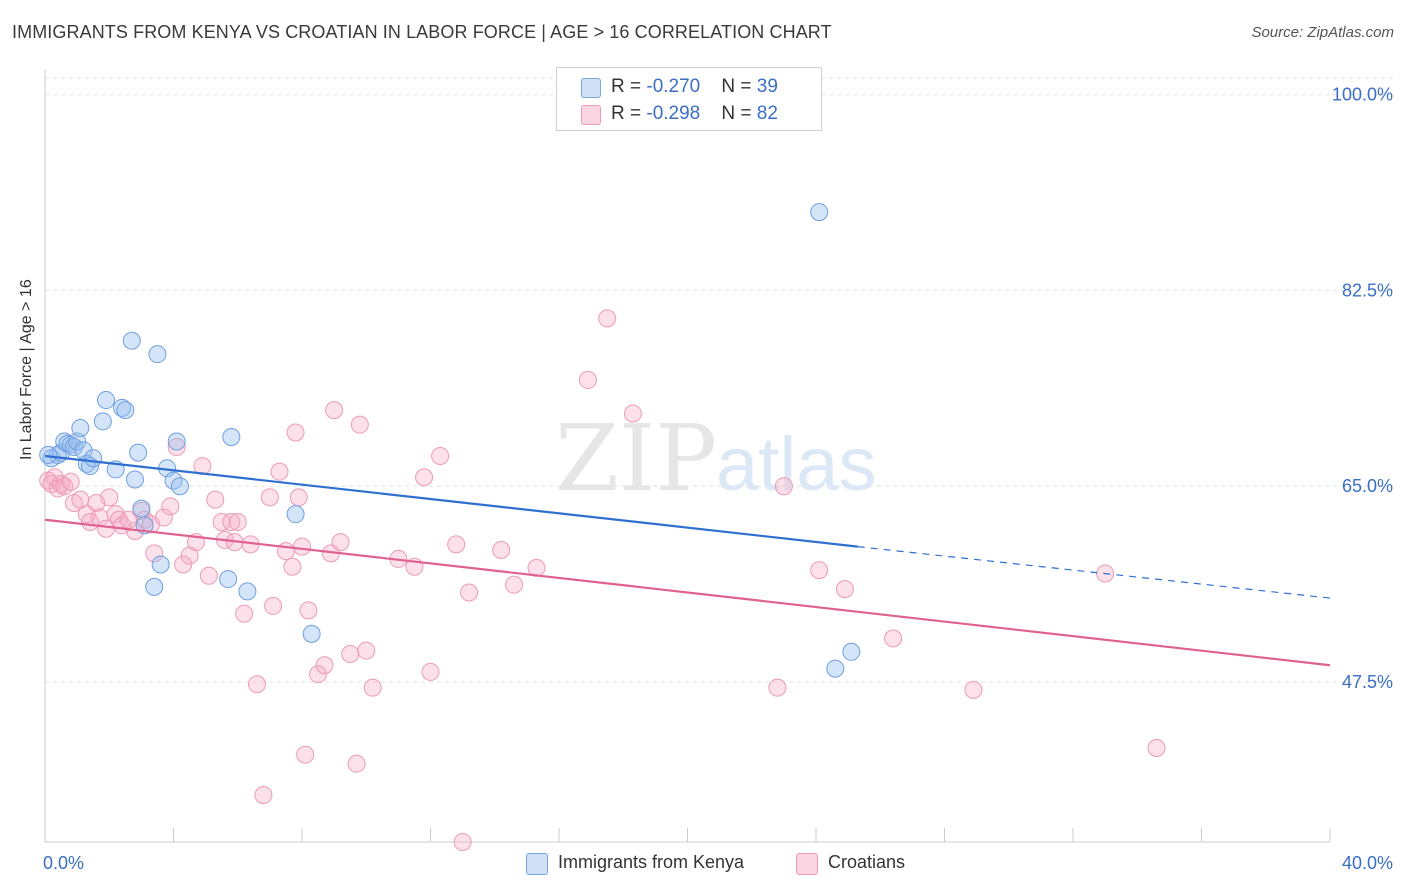  Describe the element at coordinates (673, 86) in the screenshot. I see `legend-r-value-kenya: -0.270` at that location.